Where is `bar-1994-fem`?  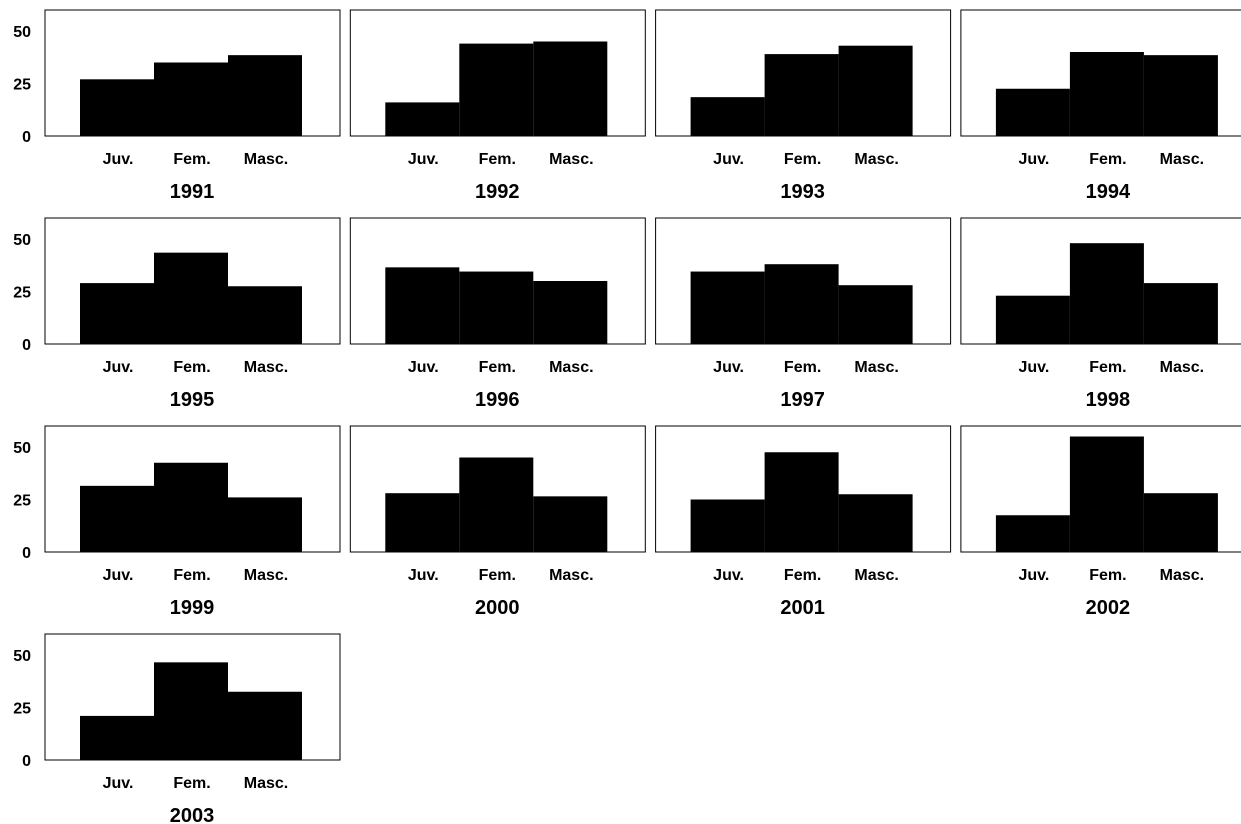
bar-1994-fem is located at coordinates (1106, 94).